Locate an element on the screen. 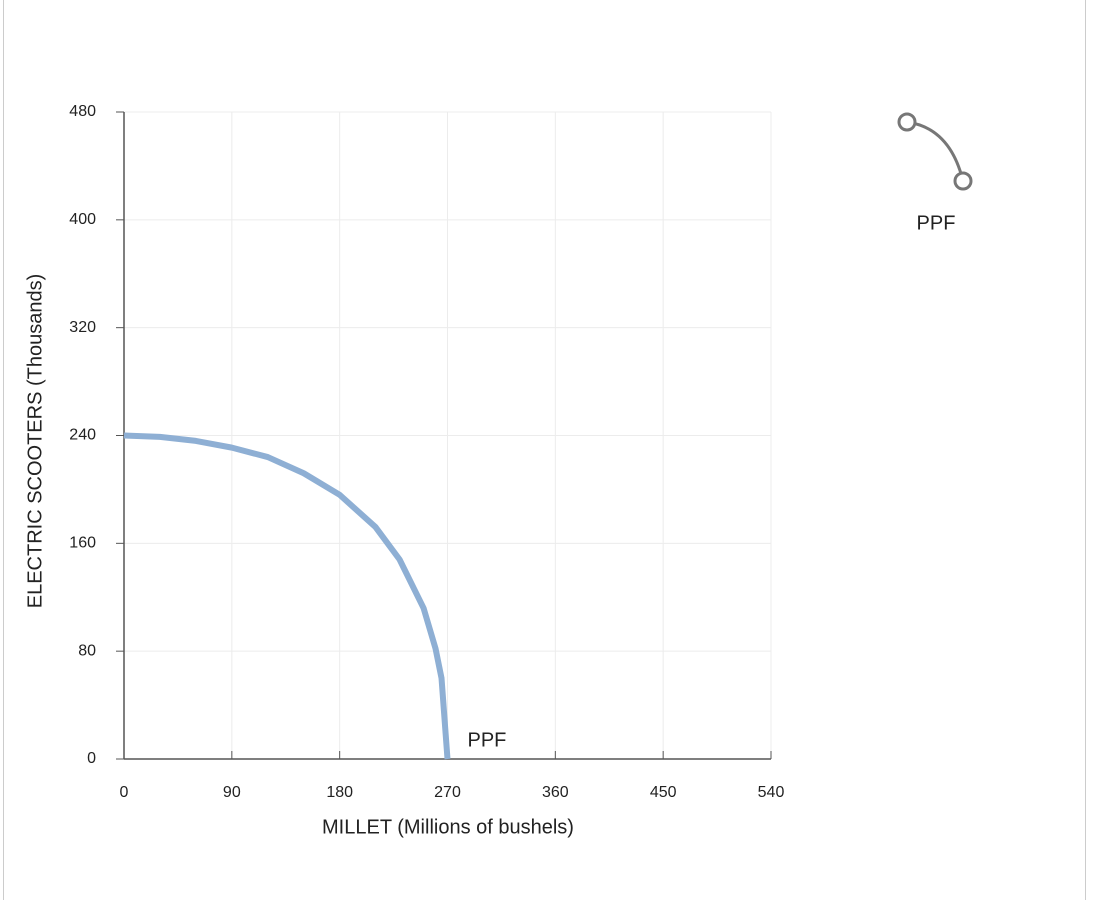  x-tick-label: 450 is located at coordinates (663, 792).